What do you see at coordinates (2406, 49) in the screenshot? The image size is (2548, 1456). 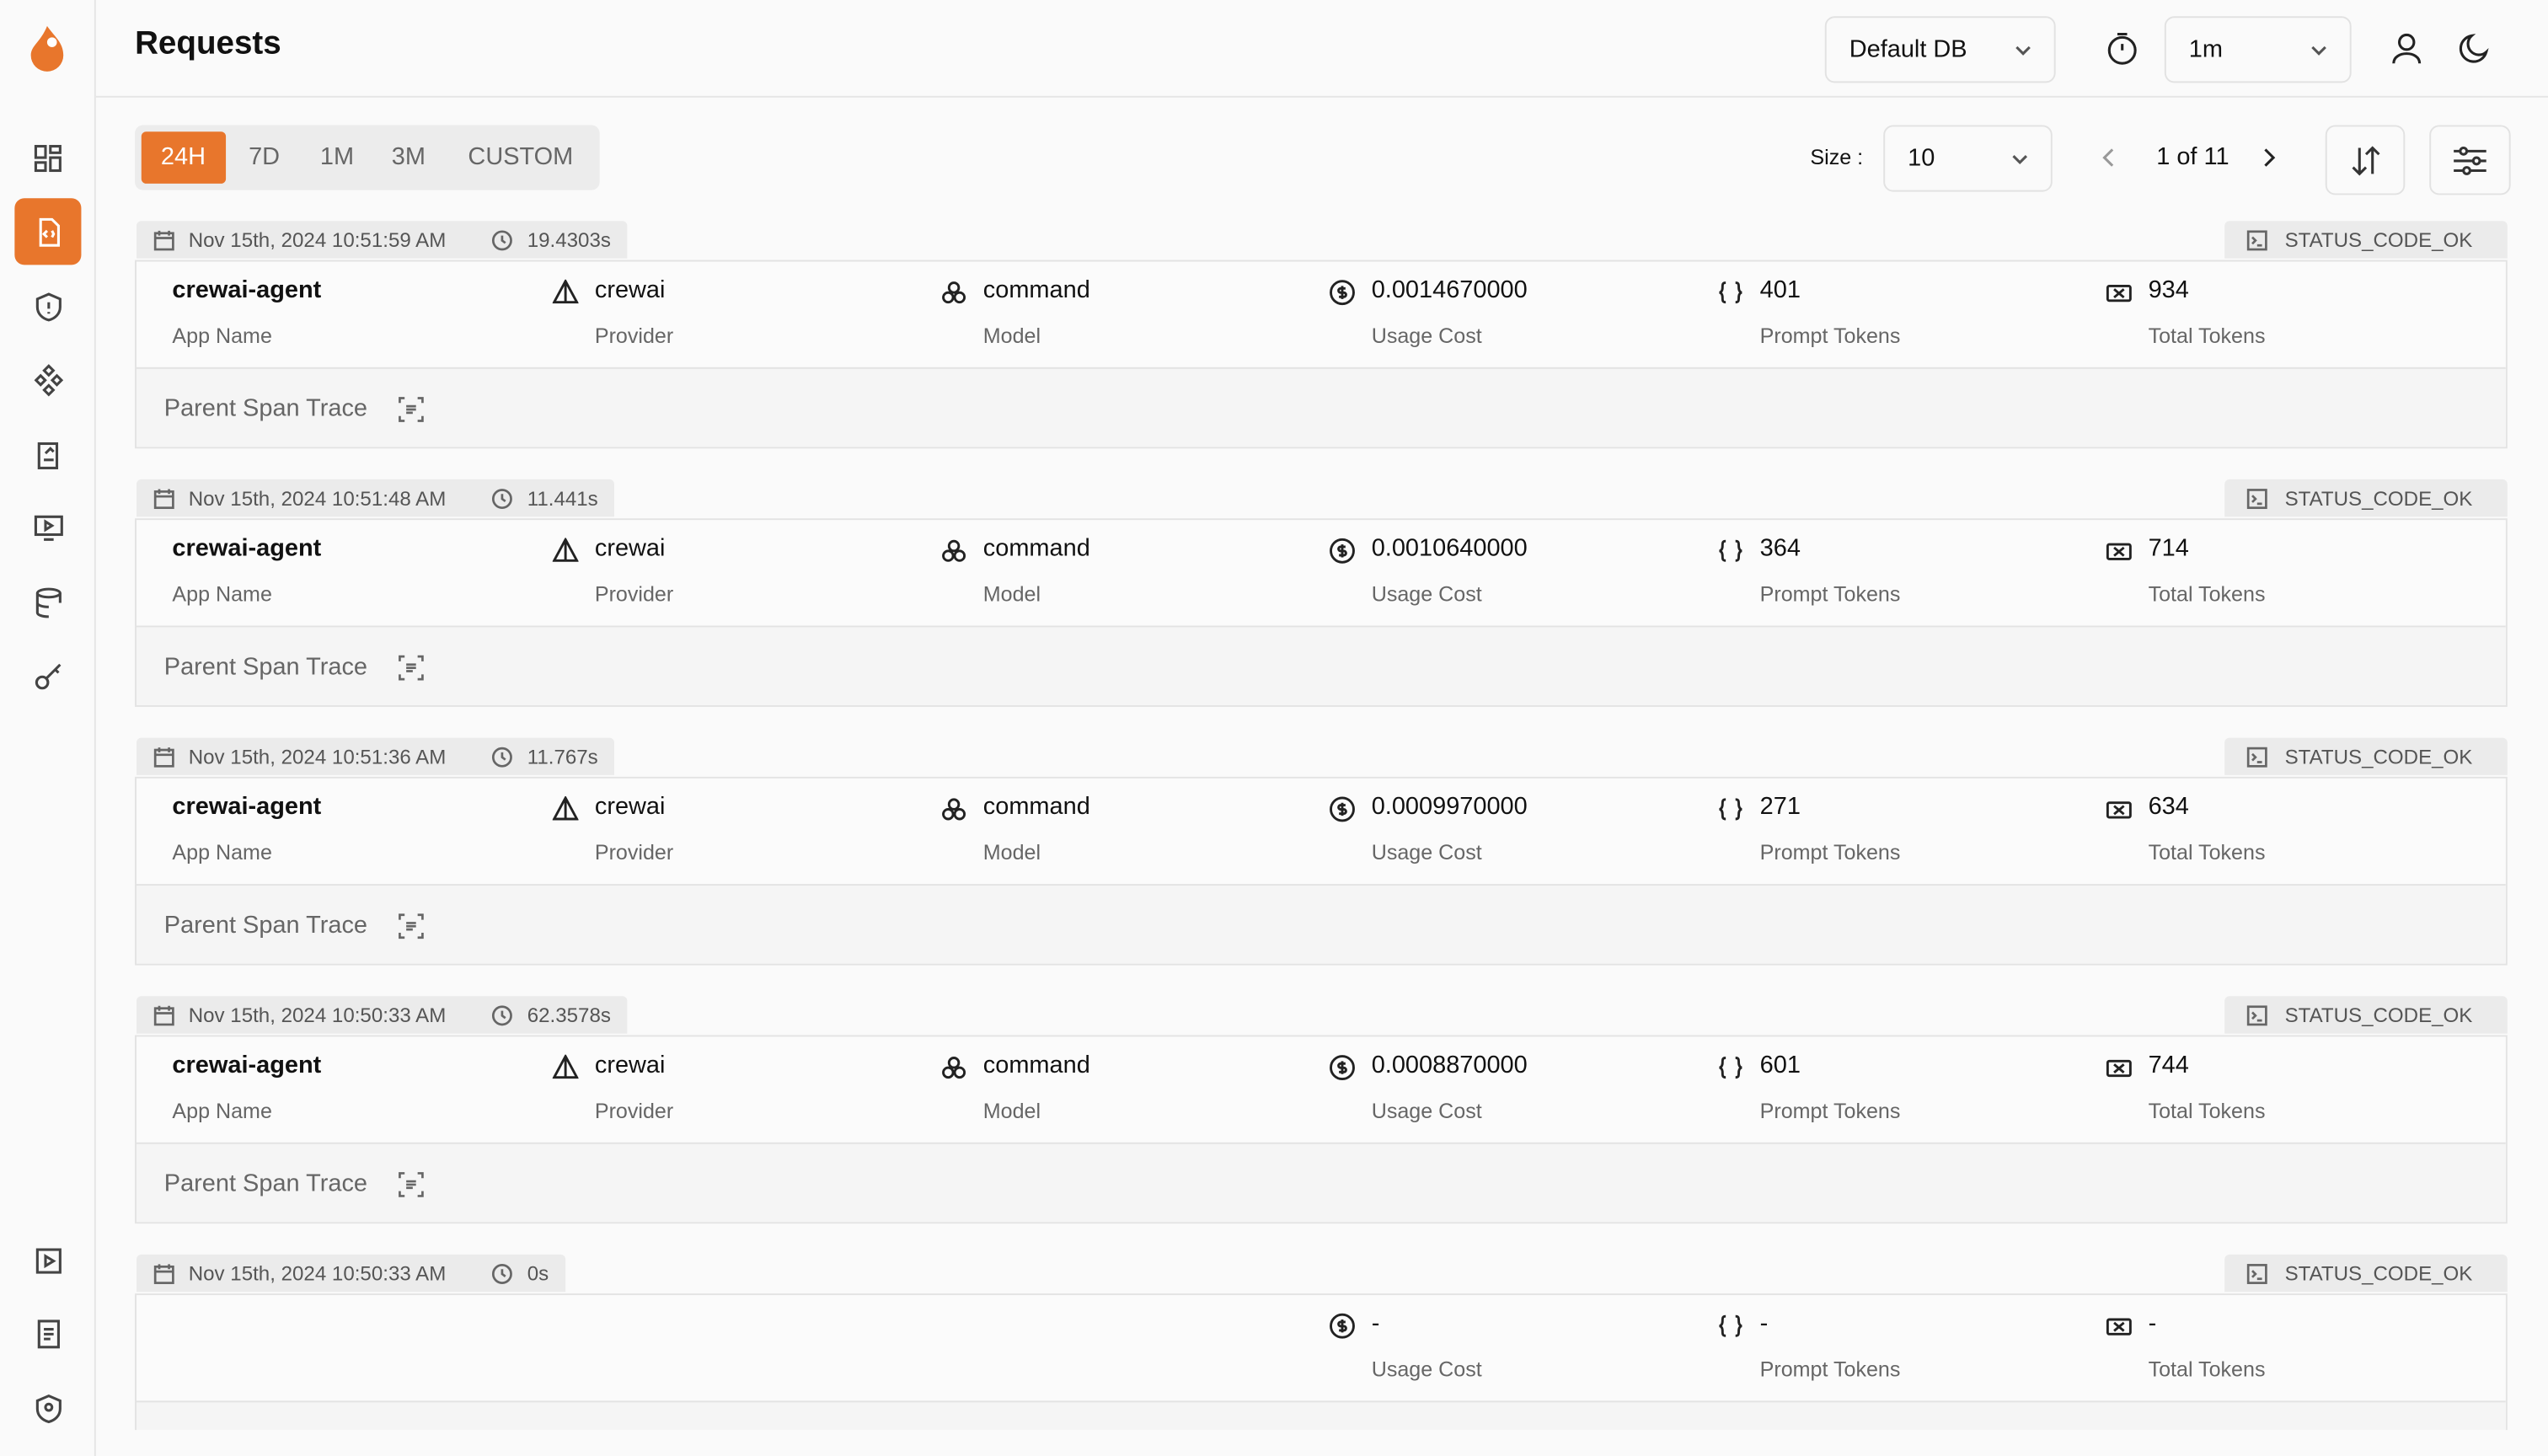 I see `user-icon` at bounding box center [2406, 49].